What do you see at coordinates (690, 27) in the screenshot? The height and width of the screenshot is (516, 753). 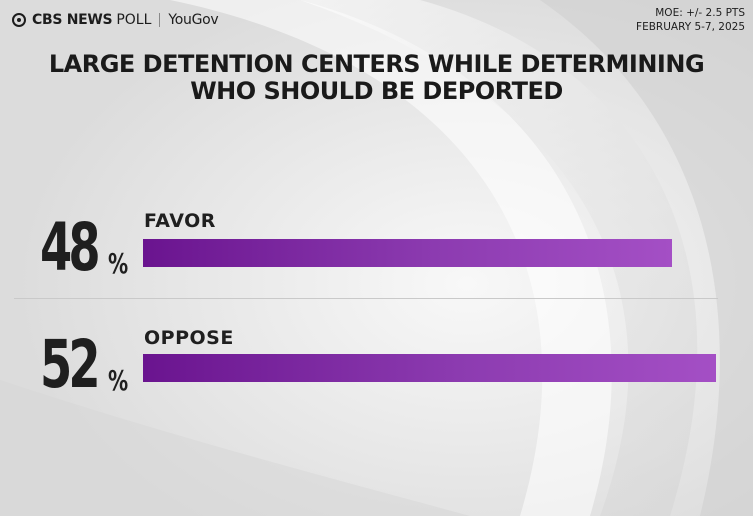 I see `poll-date: FEBRUARY 5-7, 2025` at bounding box center [690, 27].